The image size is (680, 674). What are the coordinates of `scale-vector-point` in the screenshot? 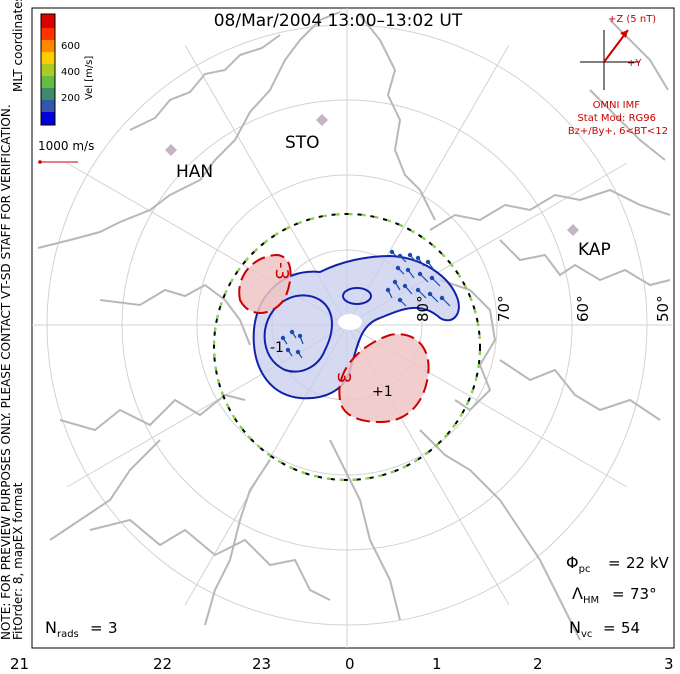 It's located at (40, 162).